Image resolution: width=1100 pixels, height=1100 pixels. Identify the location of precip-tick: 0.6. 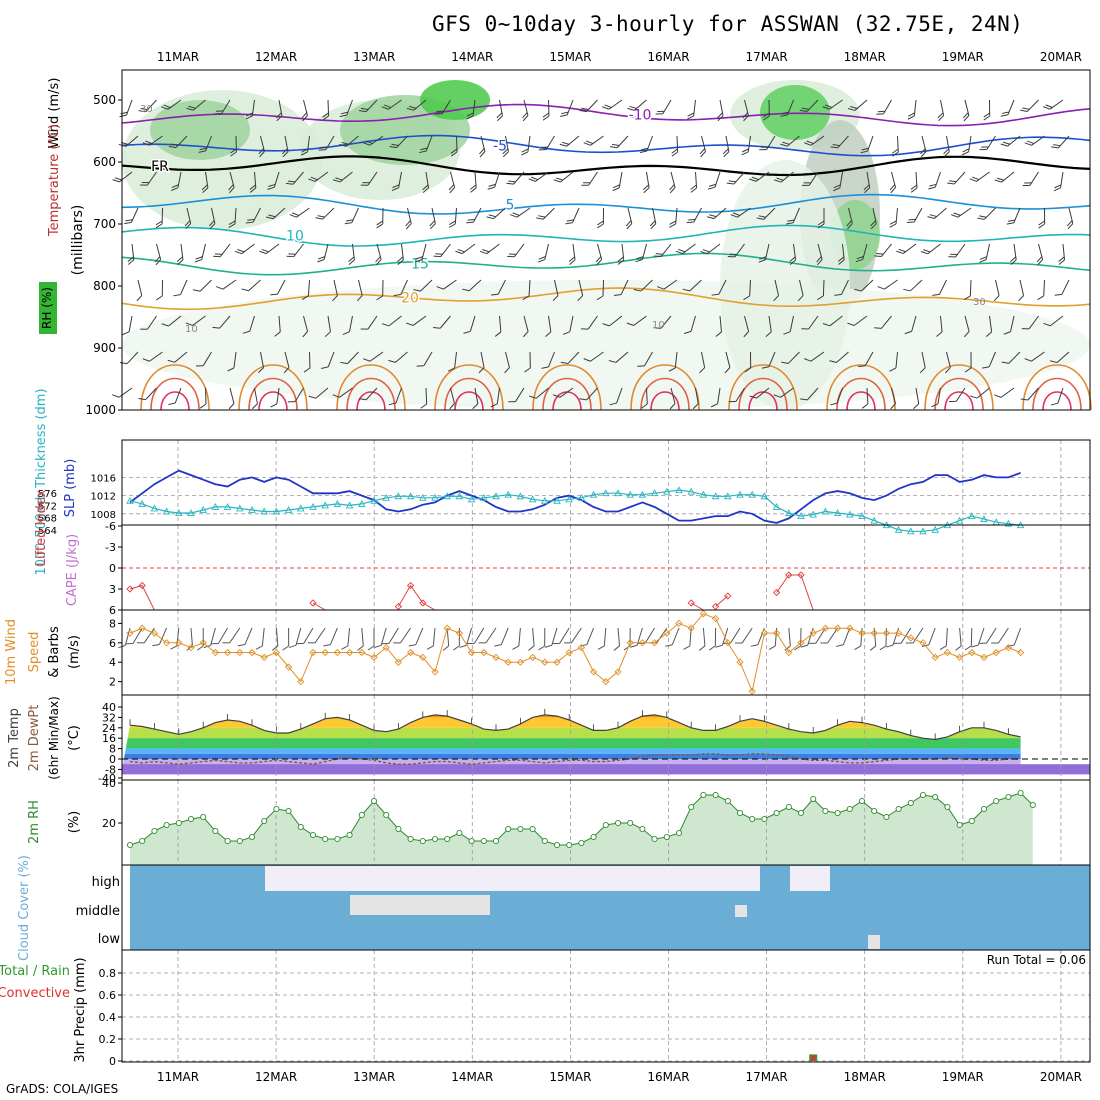
(108, 995).